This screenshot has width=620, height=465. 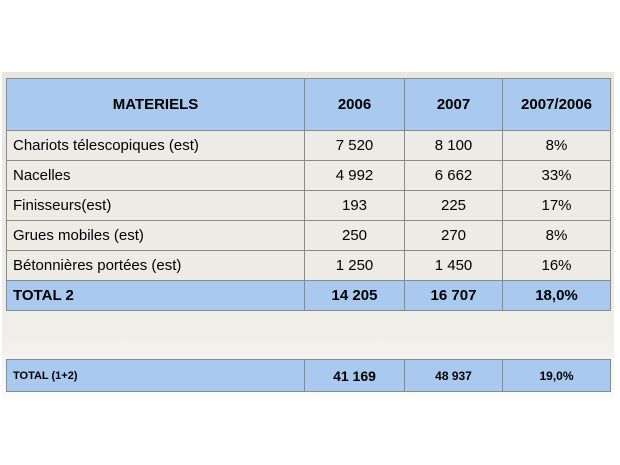 What do you see at coordinates (354, 375) in the screenshot?
I see `grand-total-2006: 41 169` at bounding box center [354, 375].